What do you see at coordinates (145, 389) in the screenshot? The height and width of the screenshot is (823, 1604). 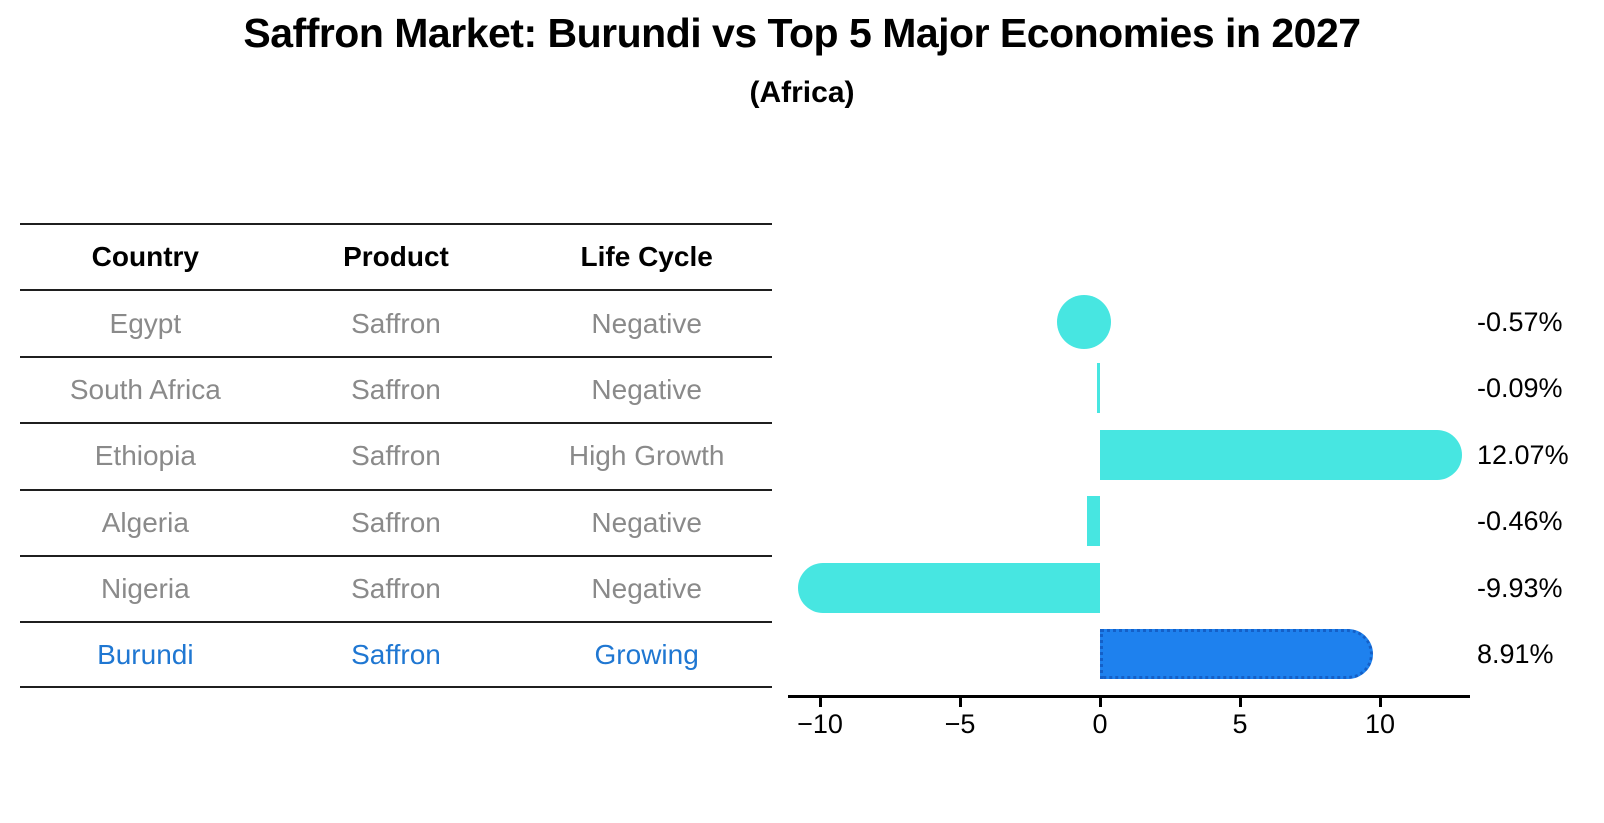 I see `table-cell-country: South Africa` at bounding box center [145, 389].